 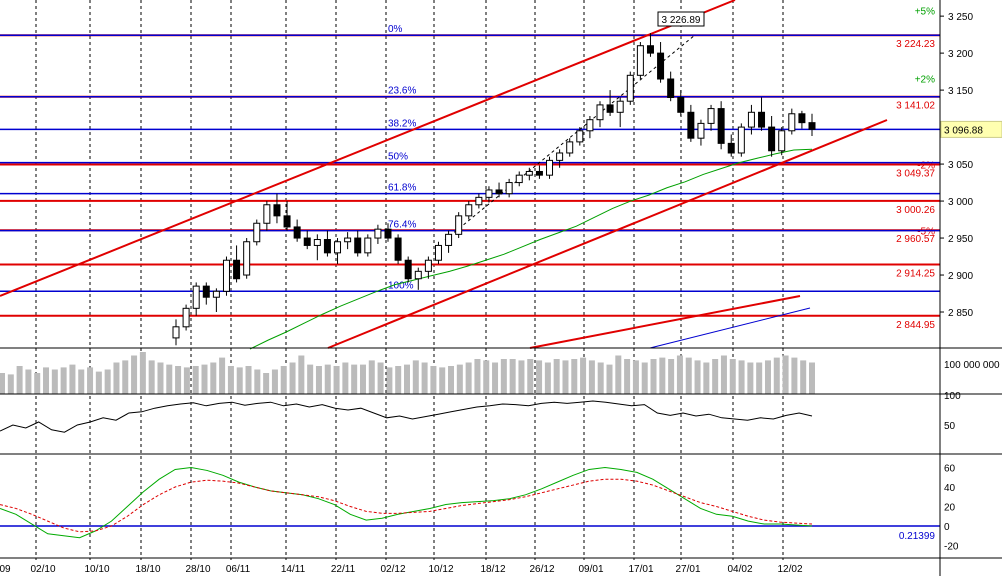 I want to click on x-tick-label: 09/01, so click(x=590, y=569).